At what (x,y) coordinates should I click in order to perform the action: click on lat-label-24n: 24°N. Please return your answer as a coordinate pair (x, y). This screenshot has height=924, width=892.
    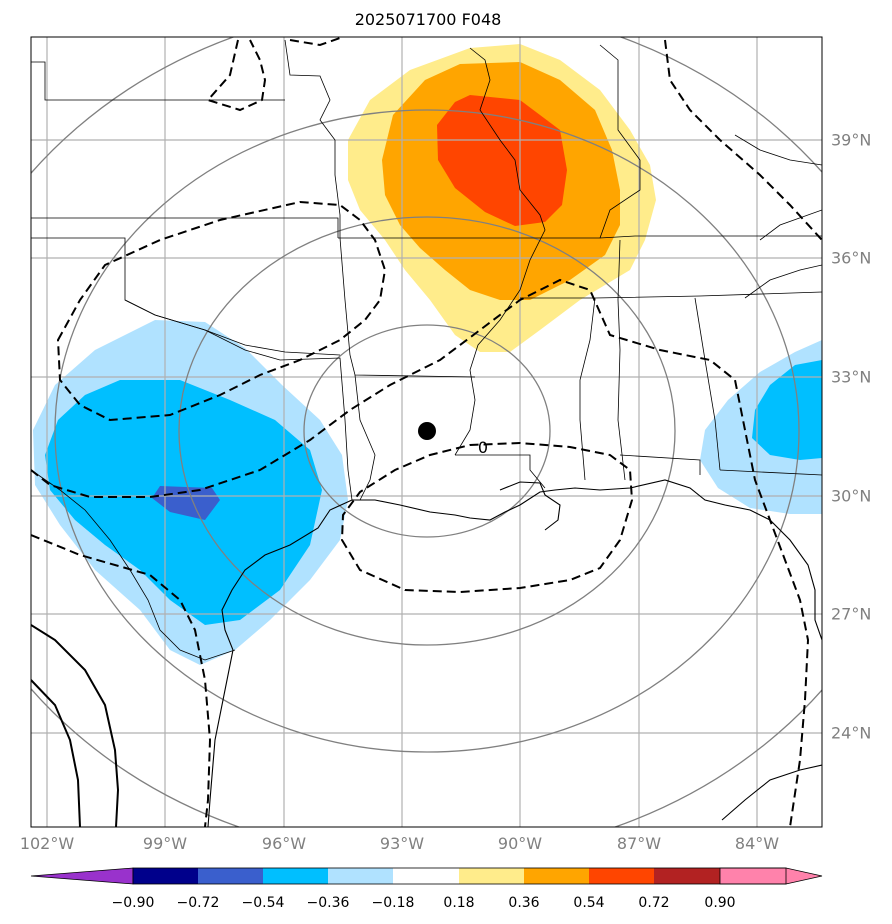
    Looking at the image, I should click on (851, 733).